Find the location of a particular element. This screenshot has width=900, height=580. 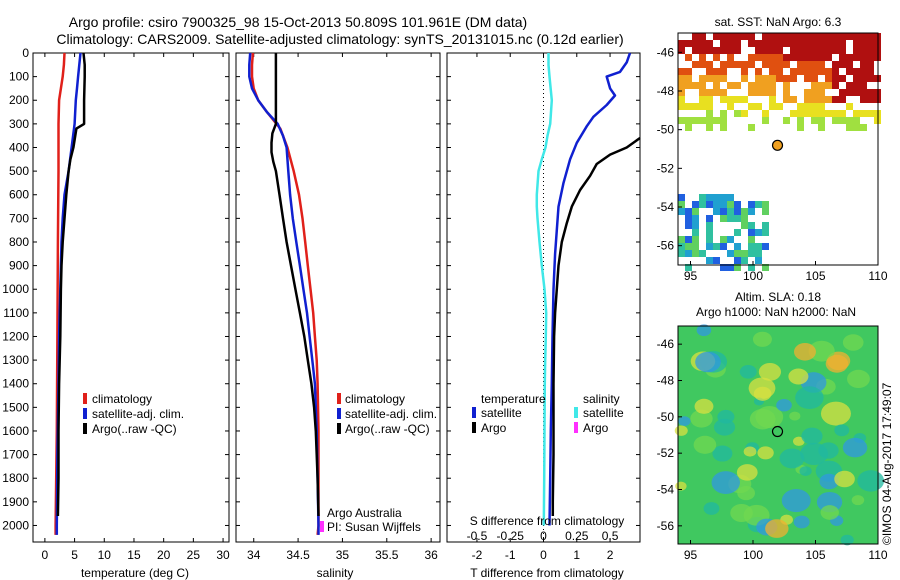

map-y-tick-label: -46 is located at coordinates (666, 52).